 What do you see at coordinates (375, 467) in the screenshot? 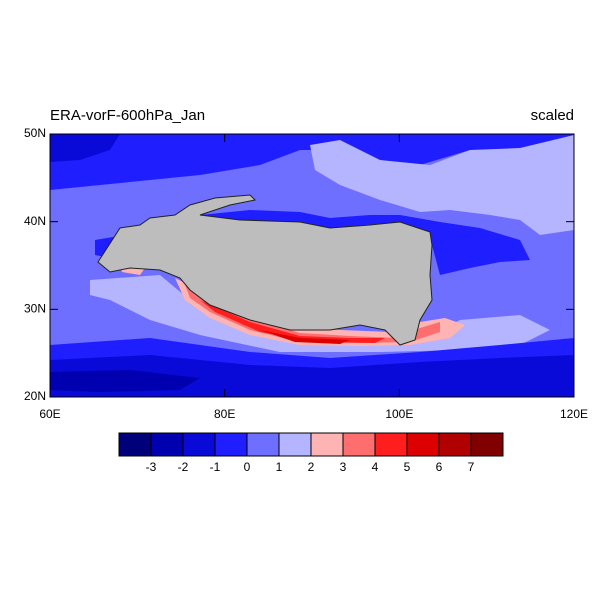
I see `colorbar-label: 4` at bounding box center [375, 467].